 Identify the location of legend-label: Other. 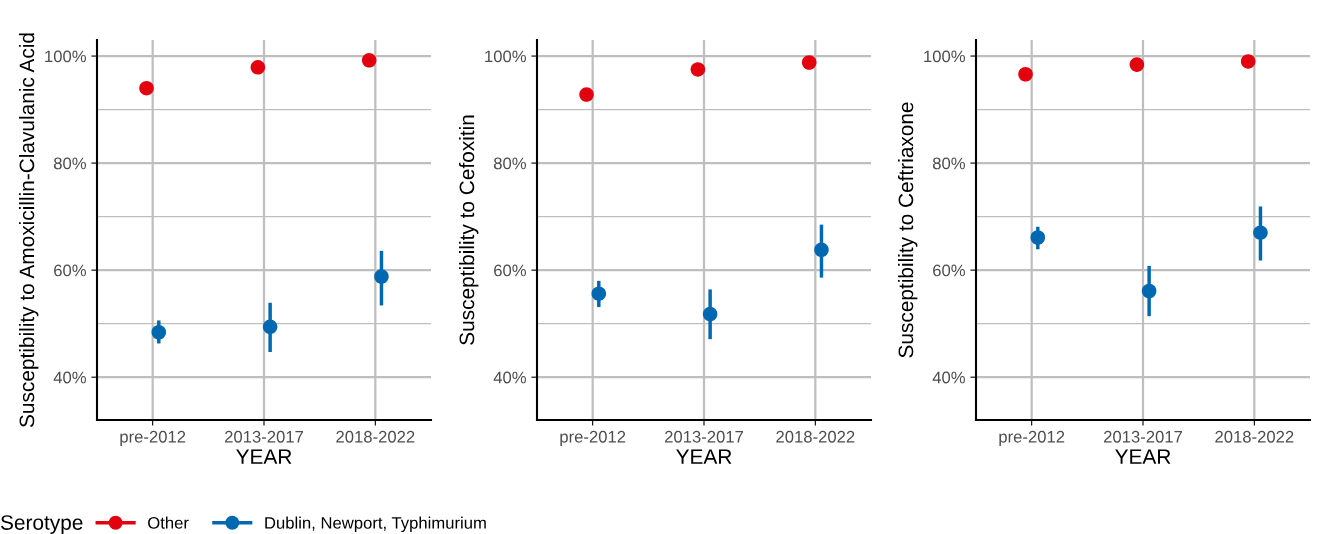
(168, 522).